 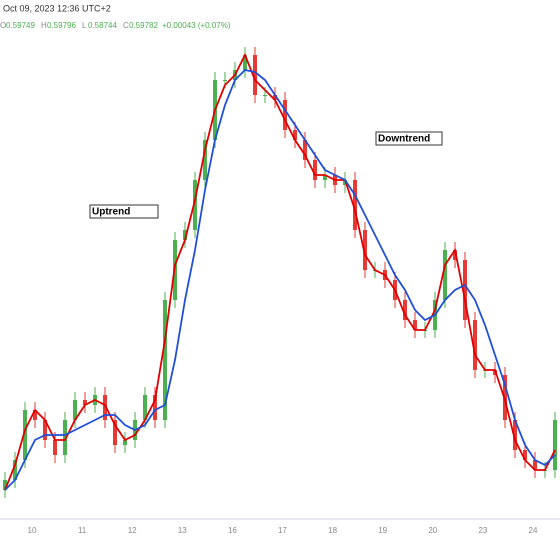 I want to click on annotation-label: Uptrend, so click(x=111, y=212).